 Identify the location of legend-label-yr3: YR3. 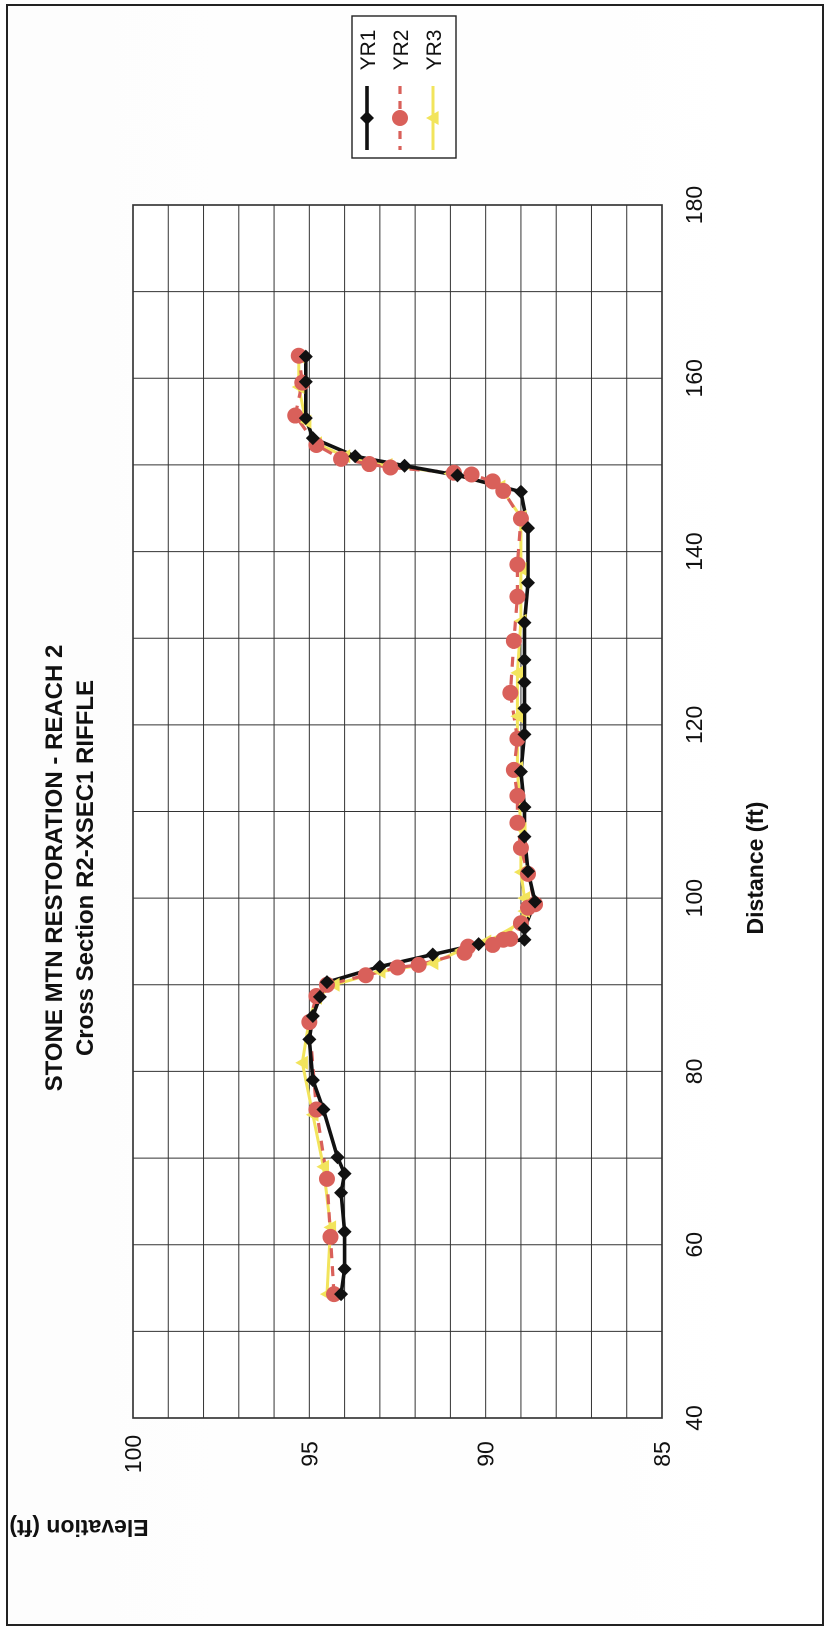
(434, 50).